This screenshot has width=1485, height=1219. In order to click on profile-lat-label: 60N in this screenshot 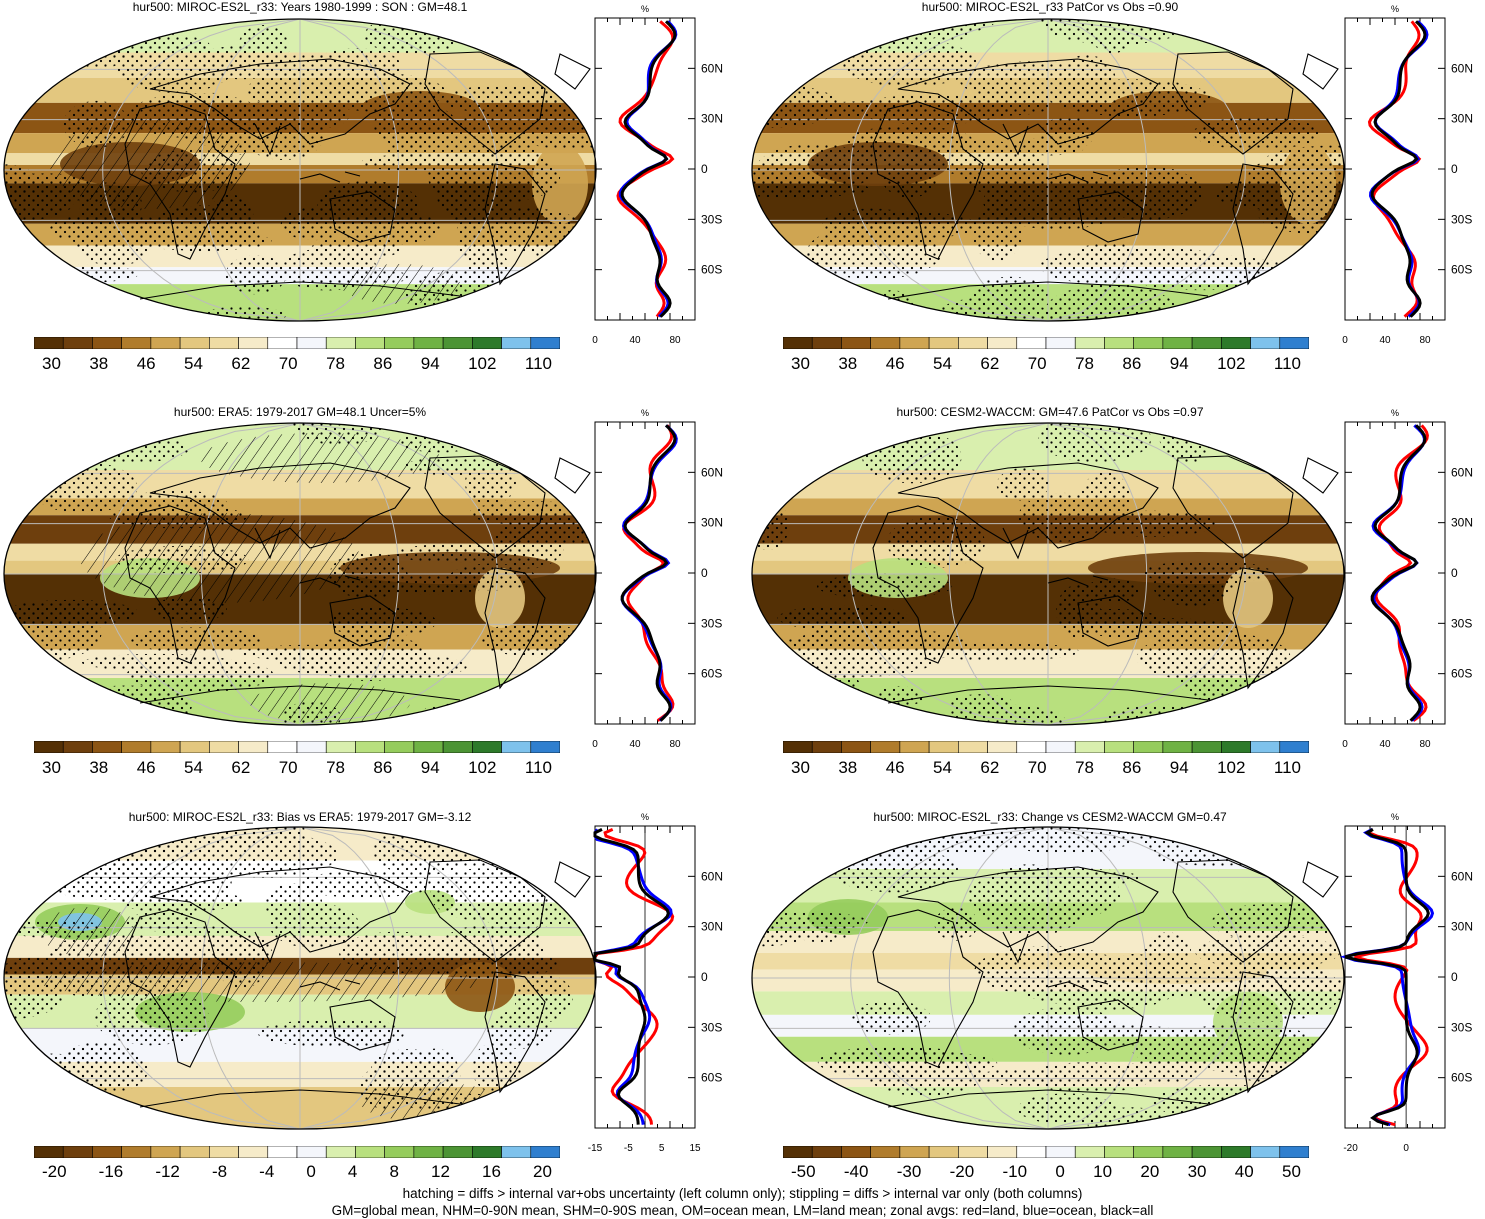, I will do `click(712, 68)`.